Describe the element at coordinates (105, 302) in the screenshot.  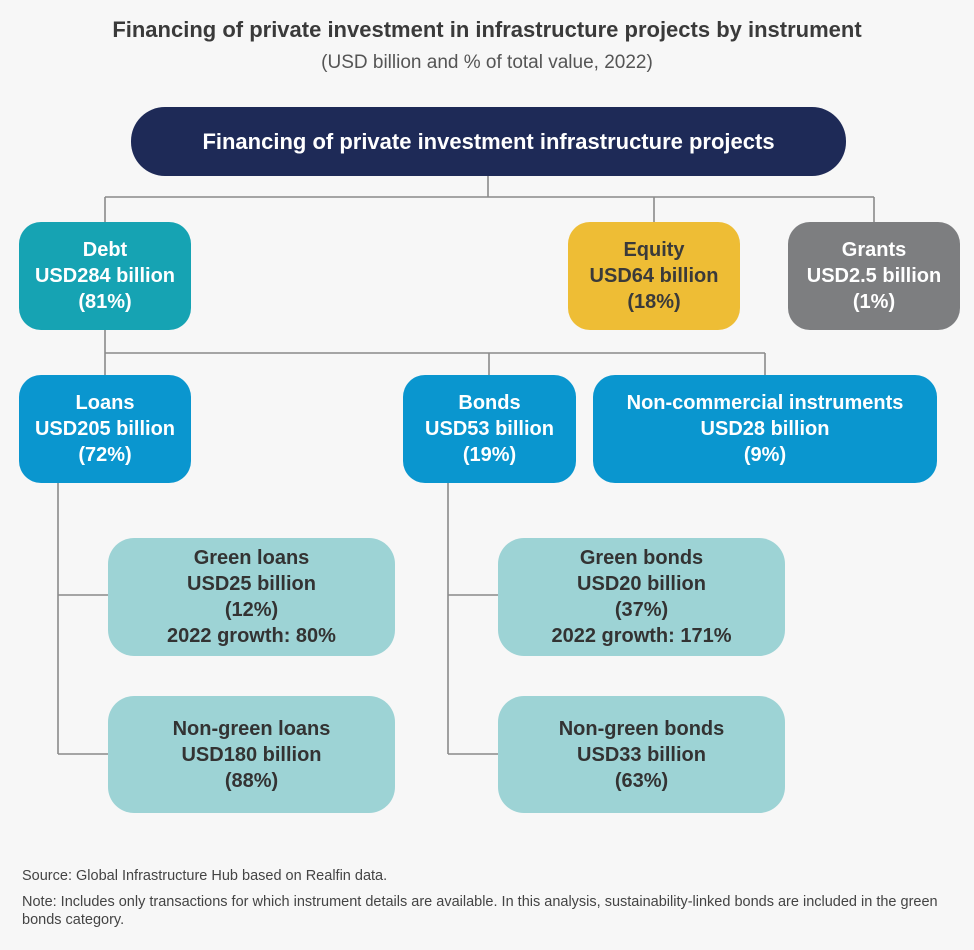
I see `debt-share: (81%)` at that location.